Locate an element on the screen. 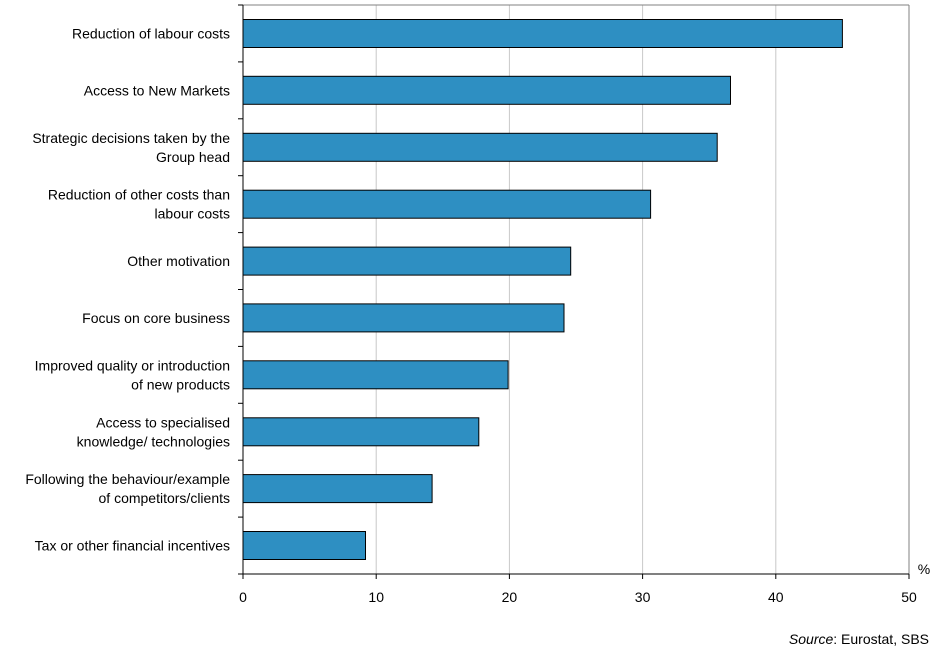  source-label: Source is located at coordinates (811, 639).